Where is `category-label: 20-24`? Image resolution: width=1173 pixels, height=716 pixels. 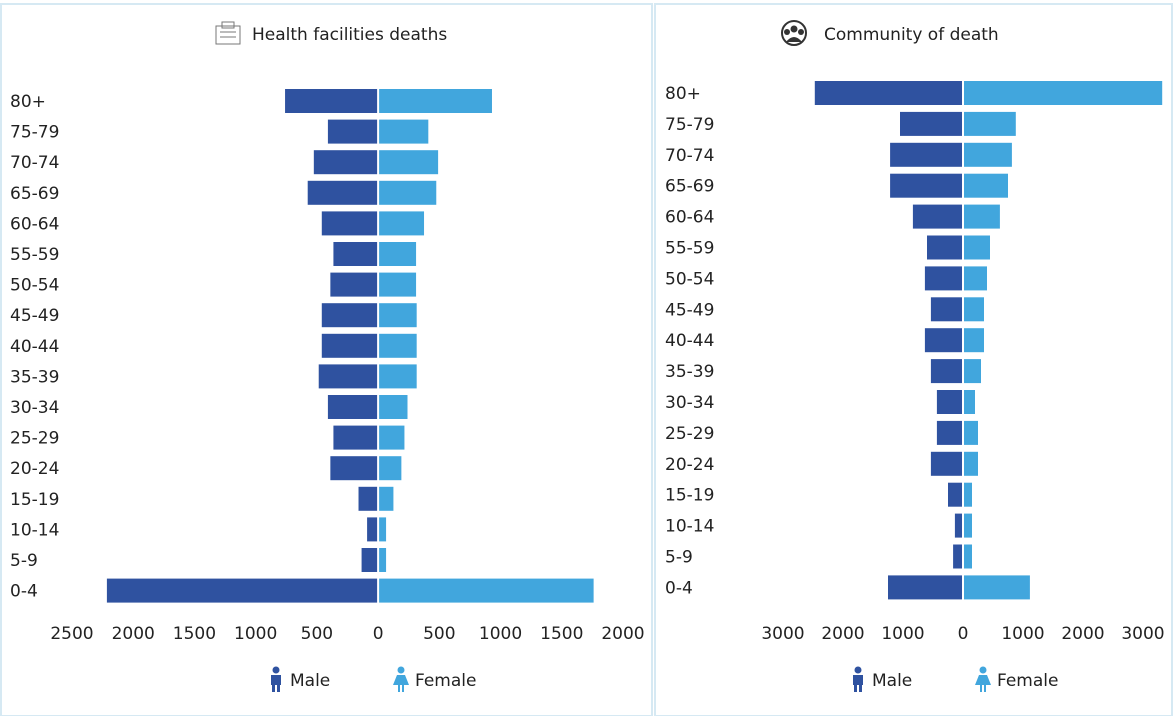
category-label: 20-24 is located at coordinates (689, 465).